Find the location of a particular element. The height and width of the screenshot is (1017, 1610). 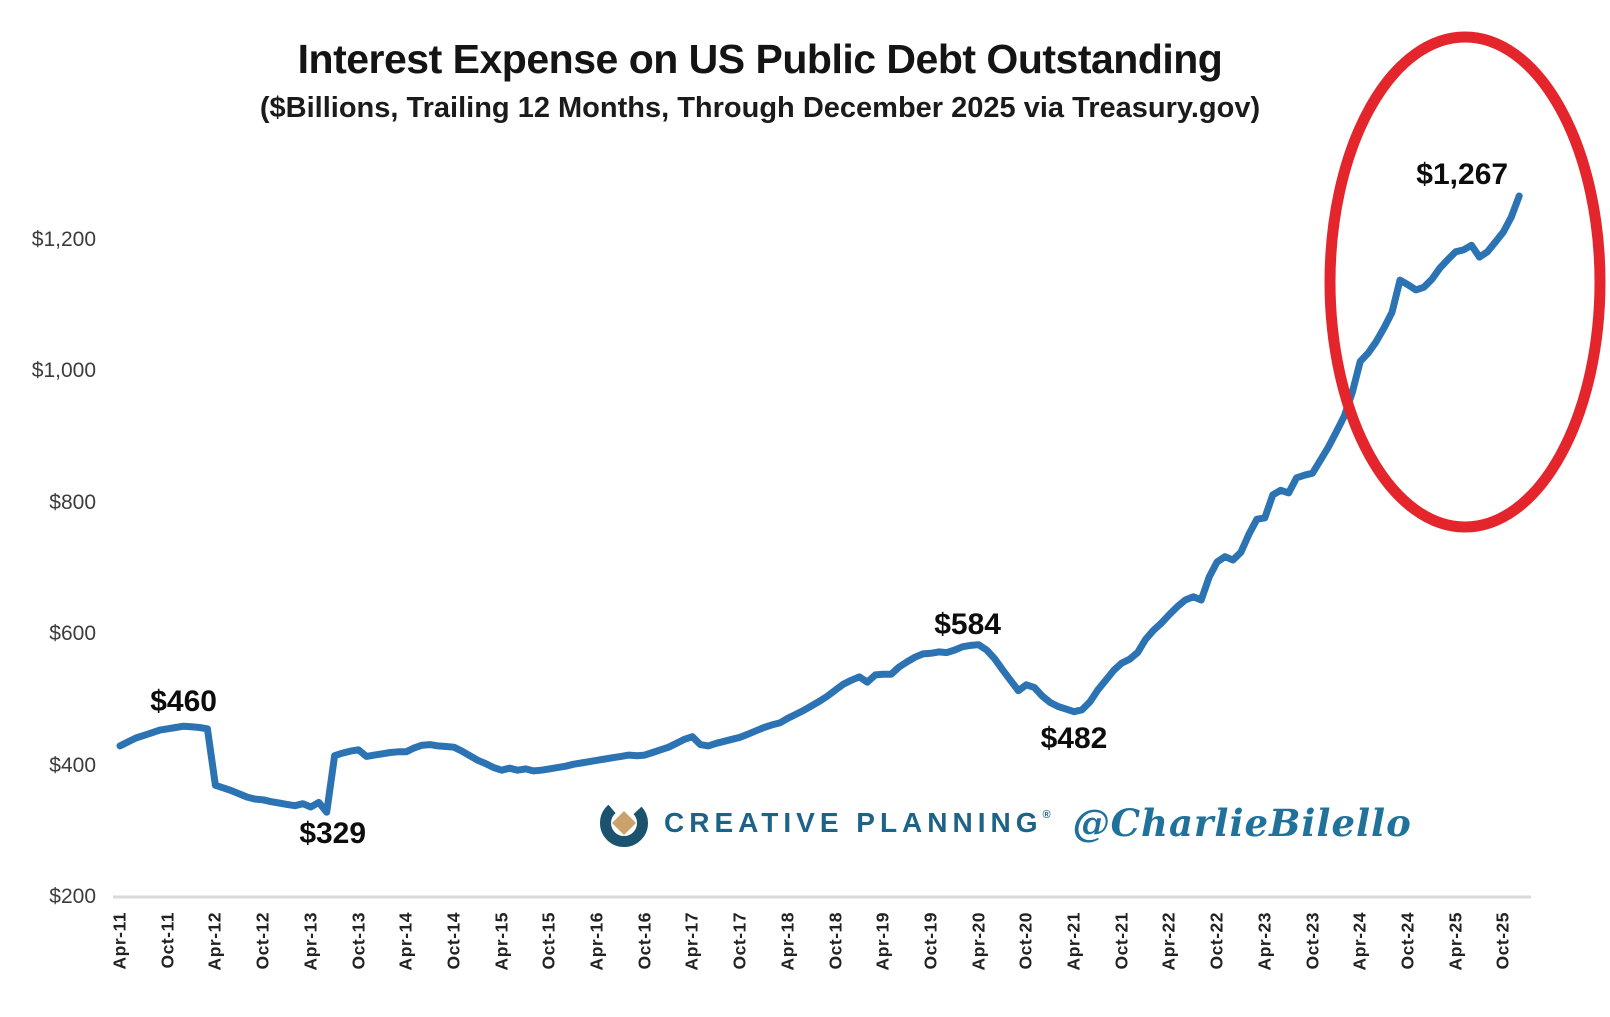

x-tick-label: Apr-22 is located at coordinates (1168, 941).